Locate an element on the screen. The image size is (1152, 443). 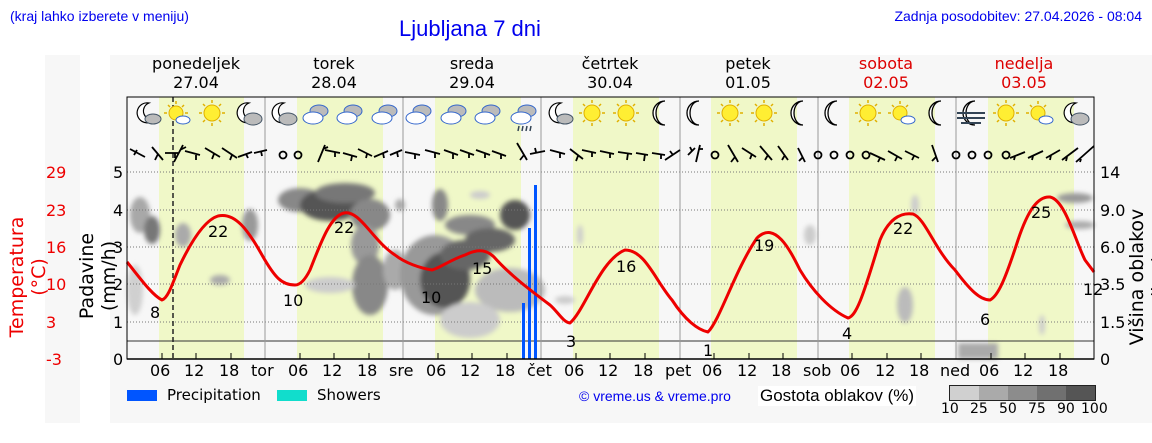
day-label-mon: ponedeljek 27.04 is located at coordinates (196, 73).